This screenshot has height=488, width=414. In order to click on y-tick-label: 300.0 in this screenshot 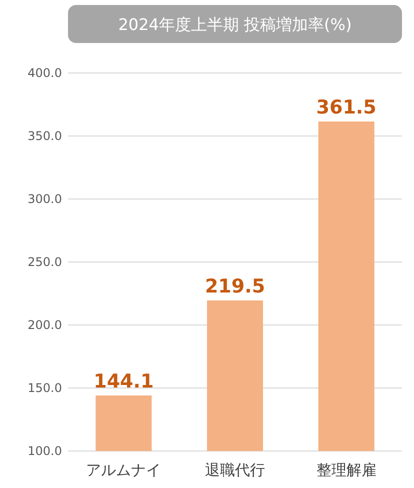, I will do `click(45, 199)`.